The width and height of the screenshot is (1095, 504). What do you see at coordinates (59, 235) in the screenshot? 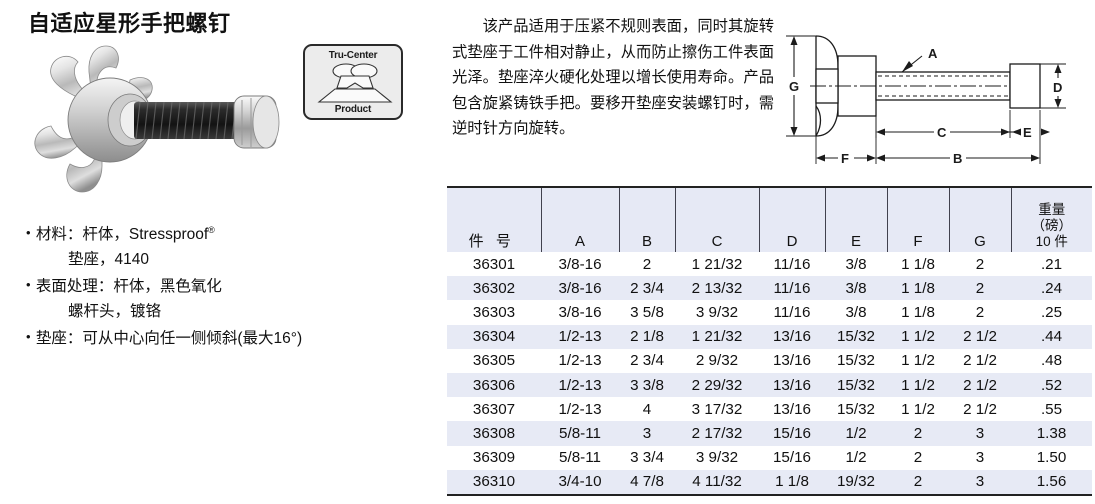
I see `spec-label-material: 材料：` at bounding box center [59, 235].